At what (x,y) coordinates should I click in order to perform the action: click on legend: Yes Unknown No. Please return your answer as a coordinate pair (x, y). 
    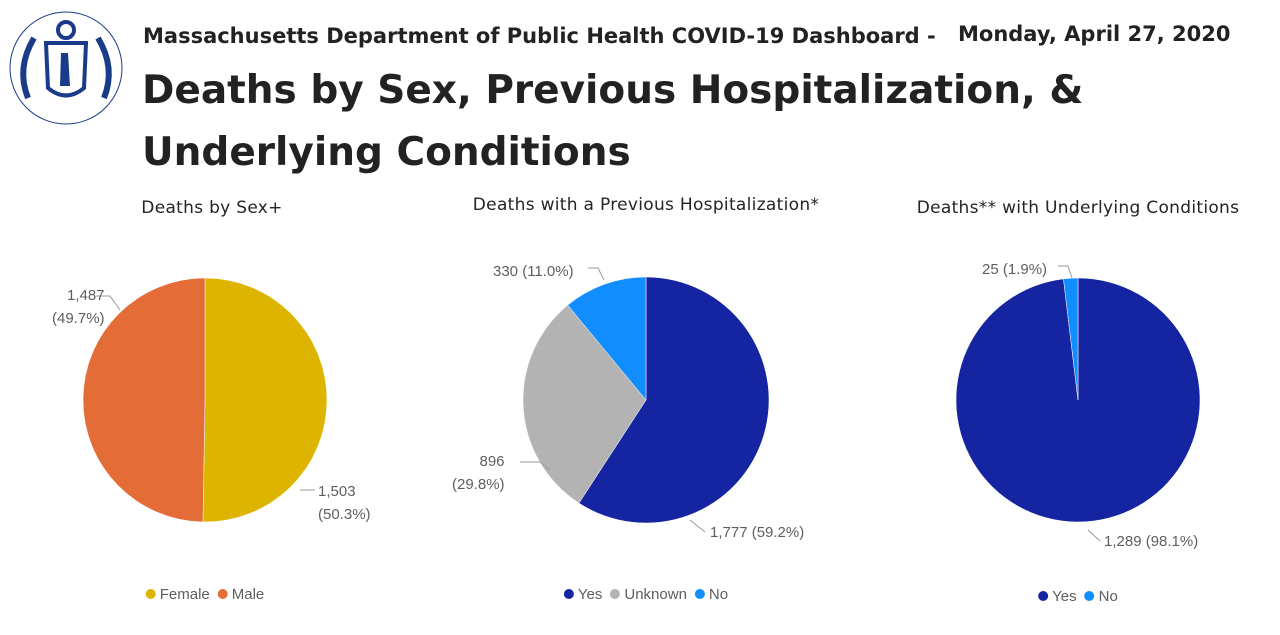
    Looking at the image, I should click on (645, 594).